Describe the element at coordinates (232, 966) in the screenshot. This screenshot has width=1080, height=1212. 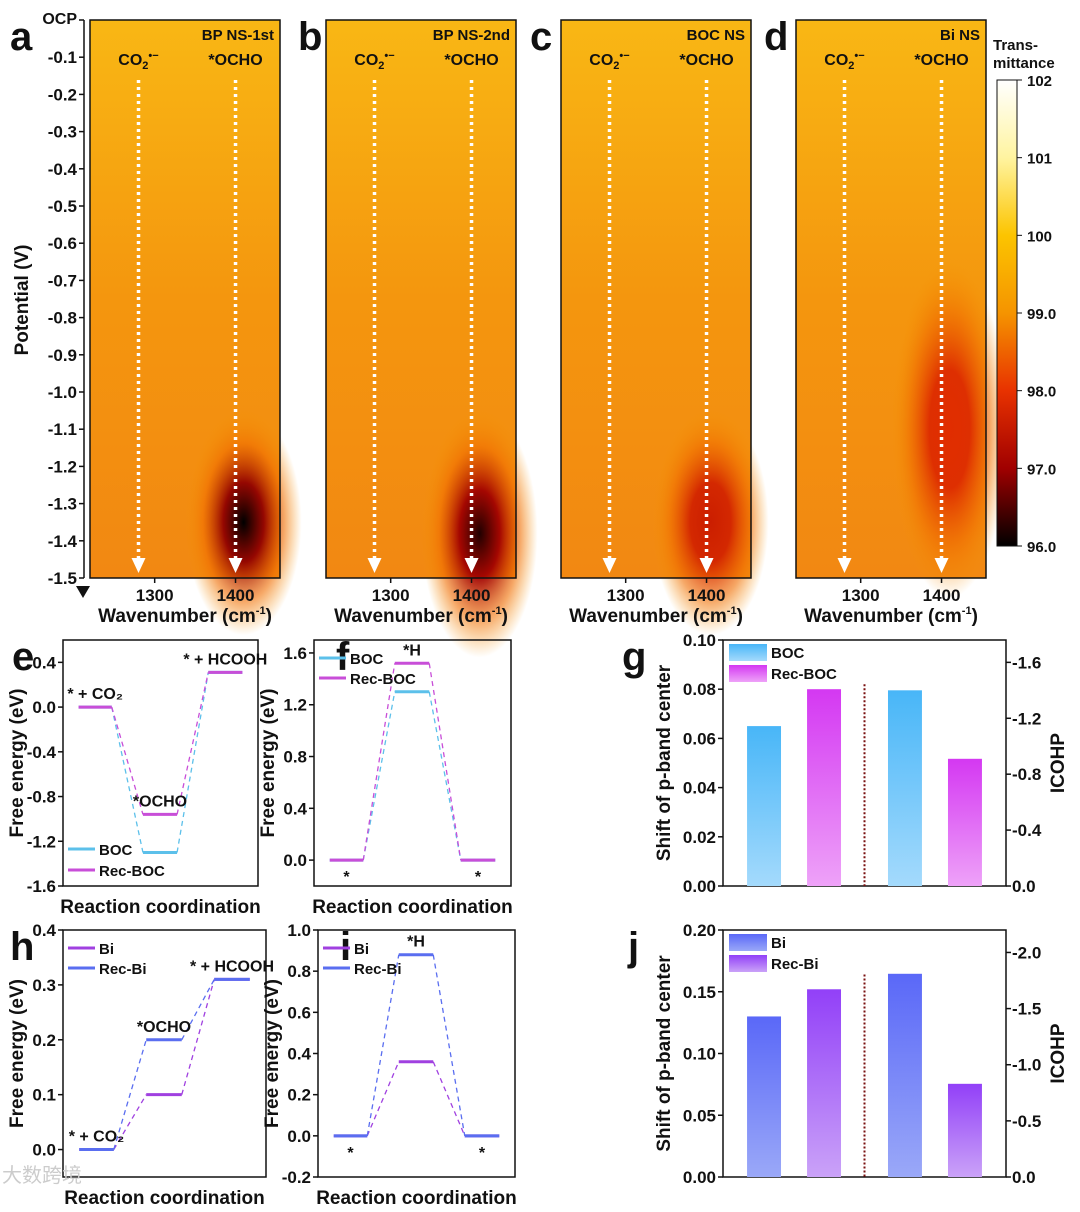
I see `step-label: * + HCOOH` at that location.